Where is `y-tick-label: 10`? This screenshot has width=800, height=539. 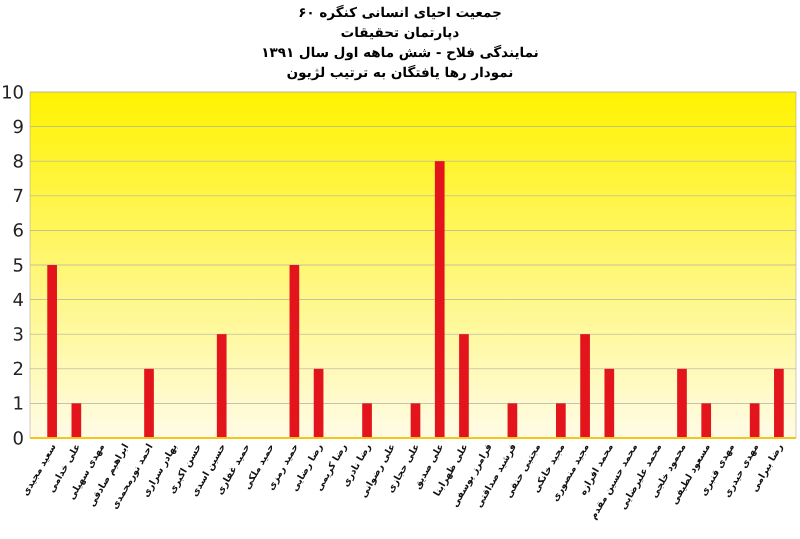
y-tick-label: 10 is located at coordinates (12, 93).